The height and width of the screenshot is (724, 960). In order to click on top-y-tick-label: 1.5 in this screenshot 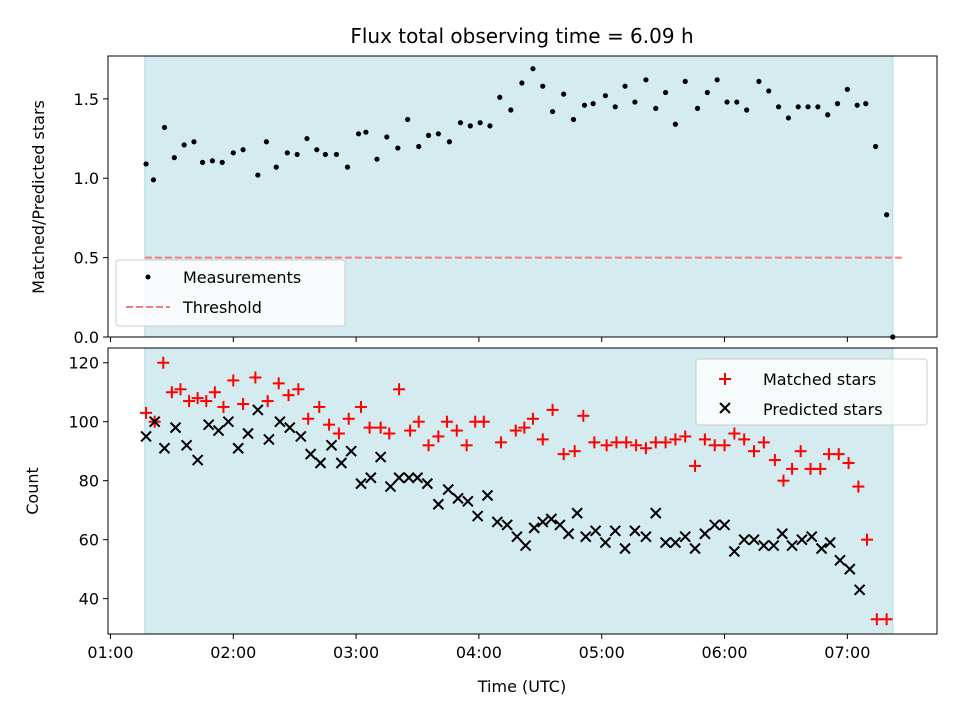, I will do `click(86, 99)`.